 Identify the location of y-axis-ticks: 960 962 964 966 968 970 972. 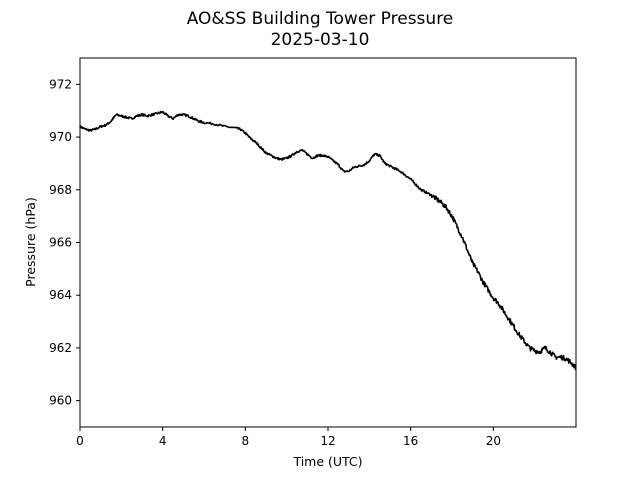
(64, 242).